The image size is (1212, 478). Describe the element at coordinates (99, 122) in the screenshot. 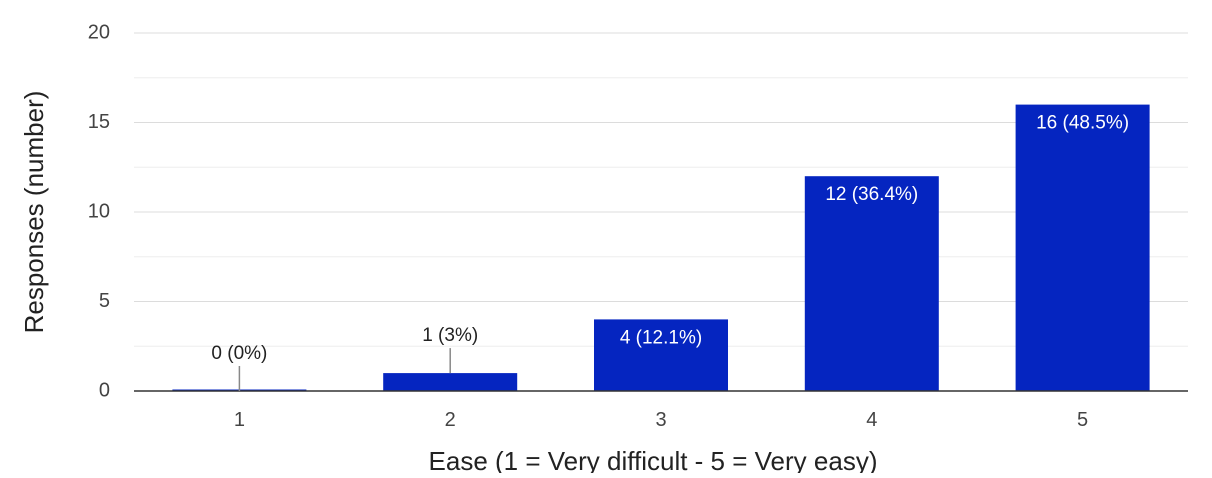

I see `y-tick-label: 15` at that location.